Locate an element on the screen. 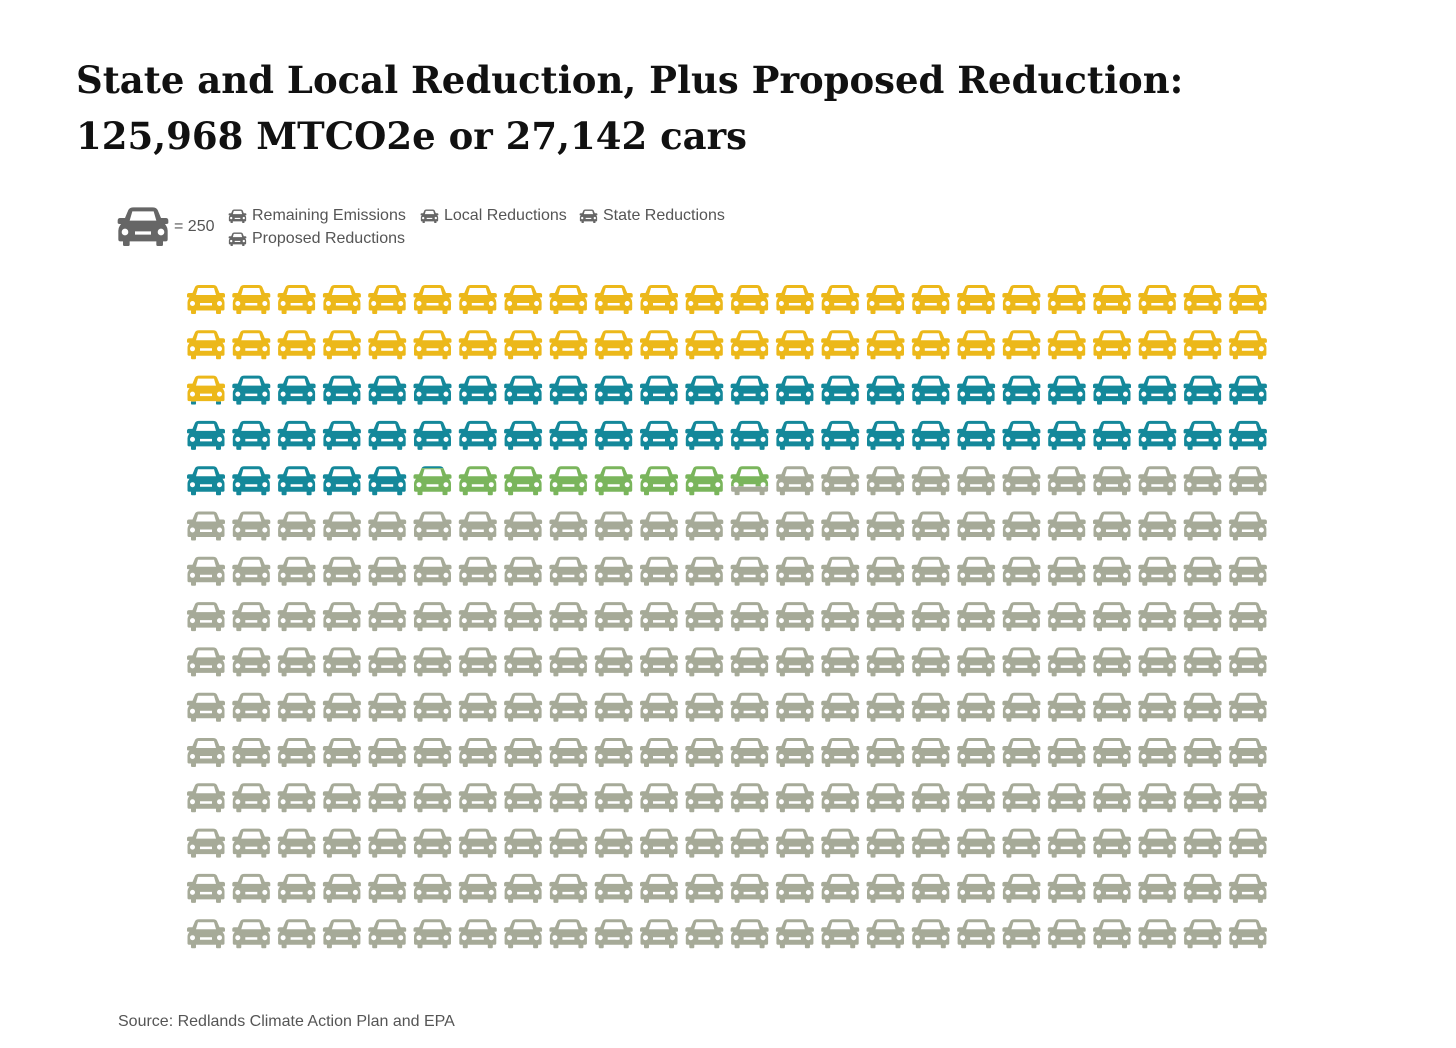 This screenshot has height=1048, width=1456. legend-item-local: Local Reductions is located at coordinates (493, 216).